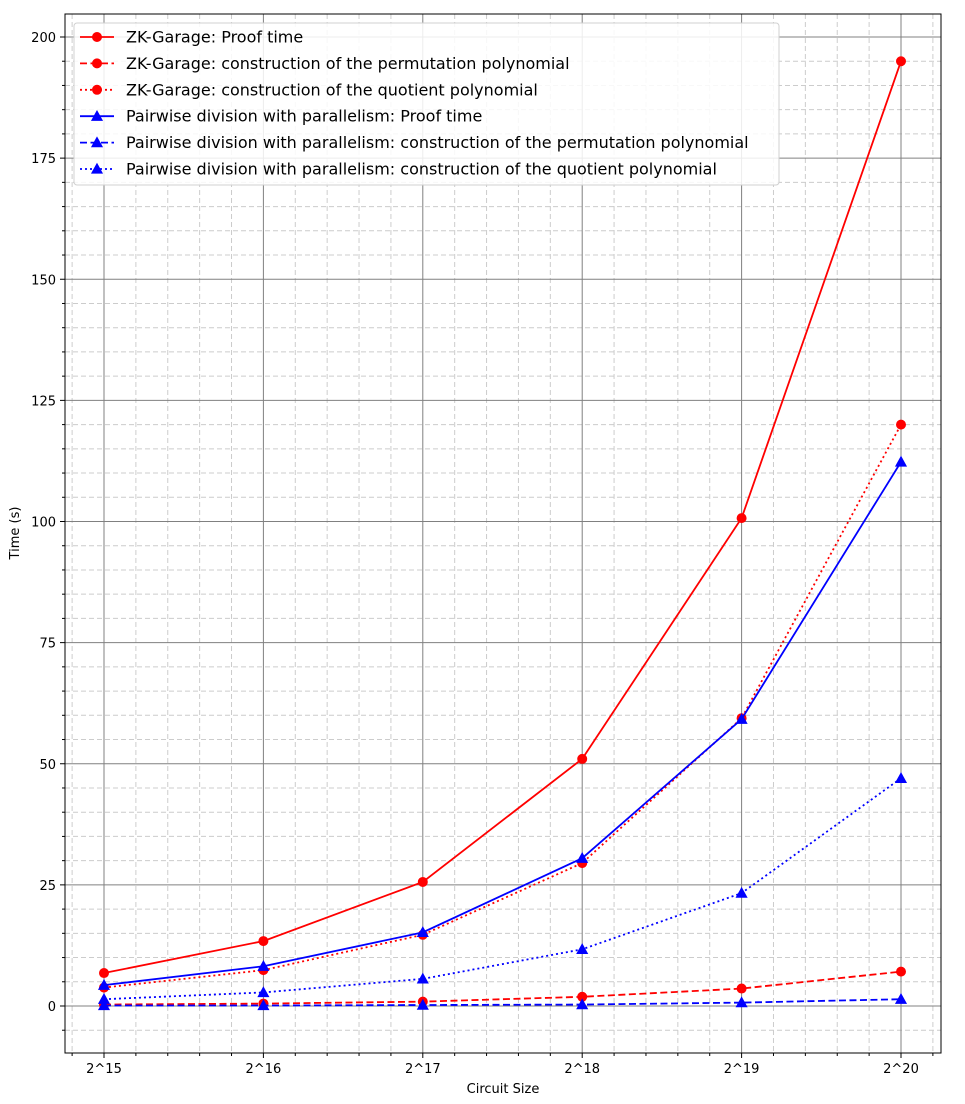 This screenshot has height=1104, width=965. I want to click on y-tick-label: 125, so click(43, 401).